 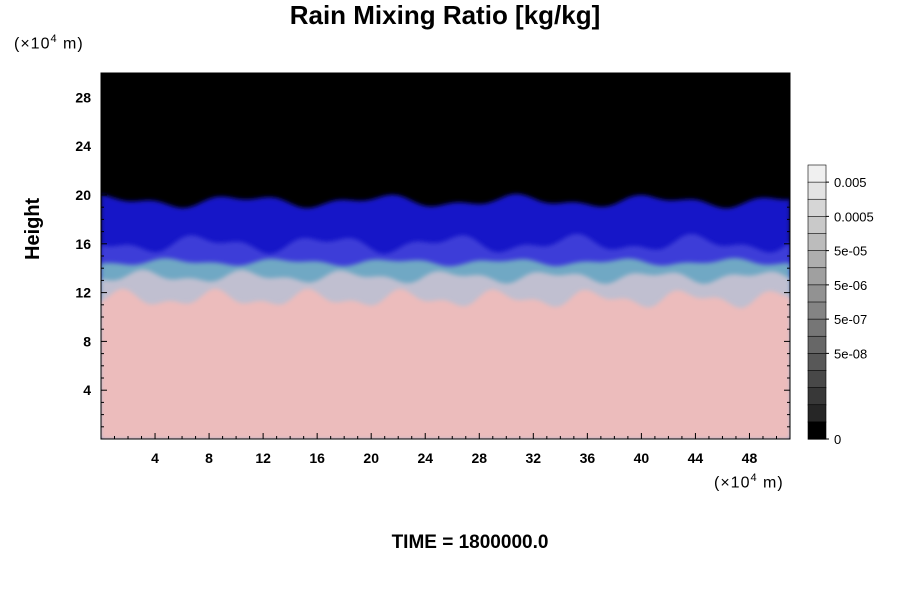 What do you see at coordinates (534, 458) in the screenshot?
I see `x-tick-label: 32` at bounding box center [534, 458].